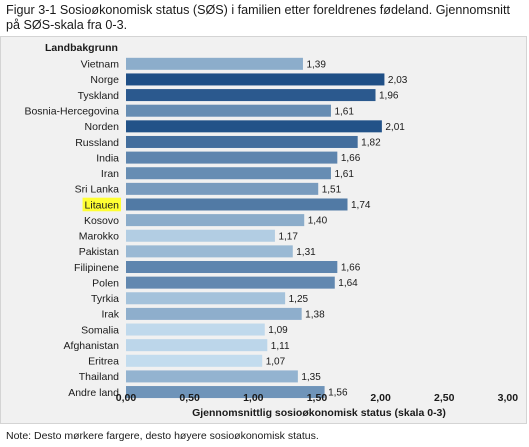  I want to click on bar-afghanistan, so click(197, 345).